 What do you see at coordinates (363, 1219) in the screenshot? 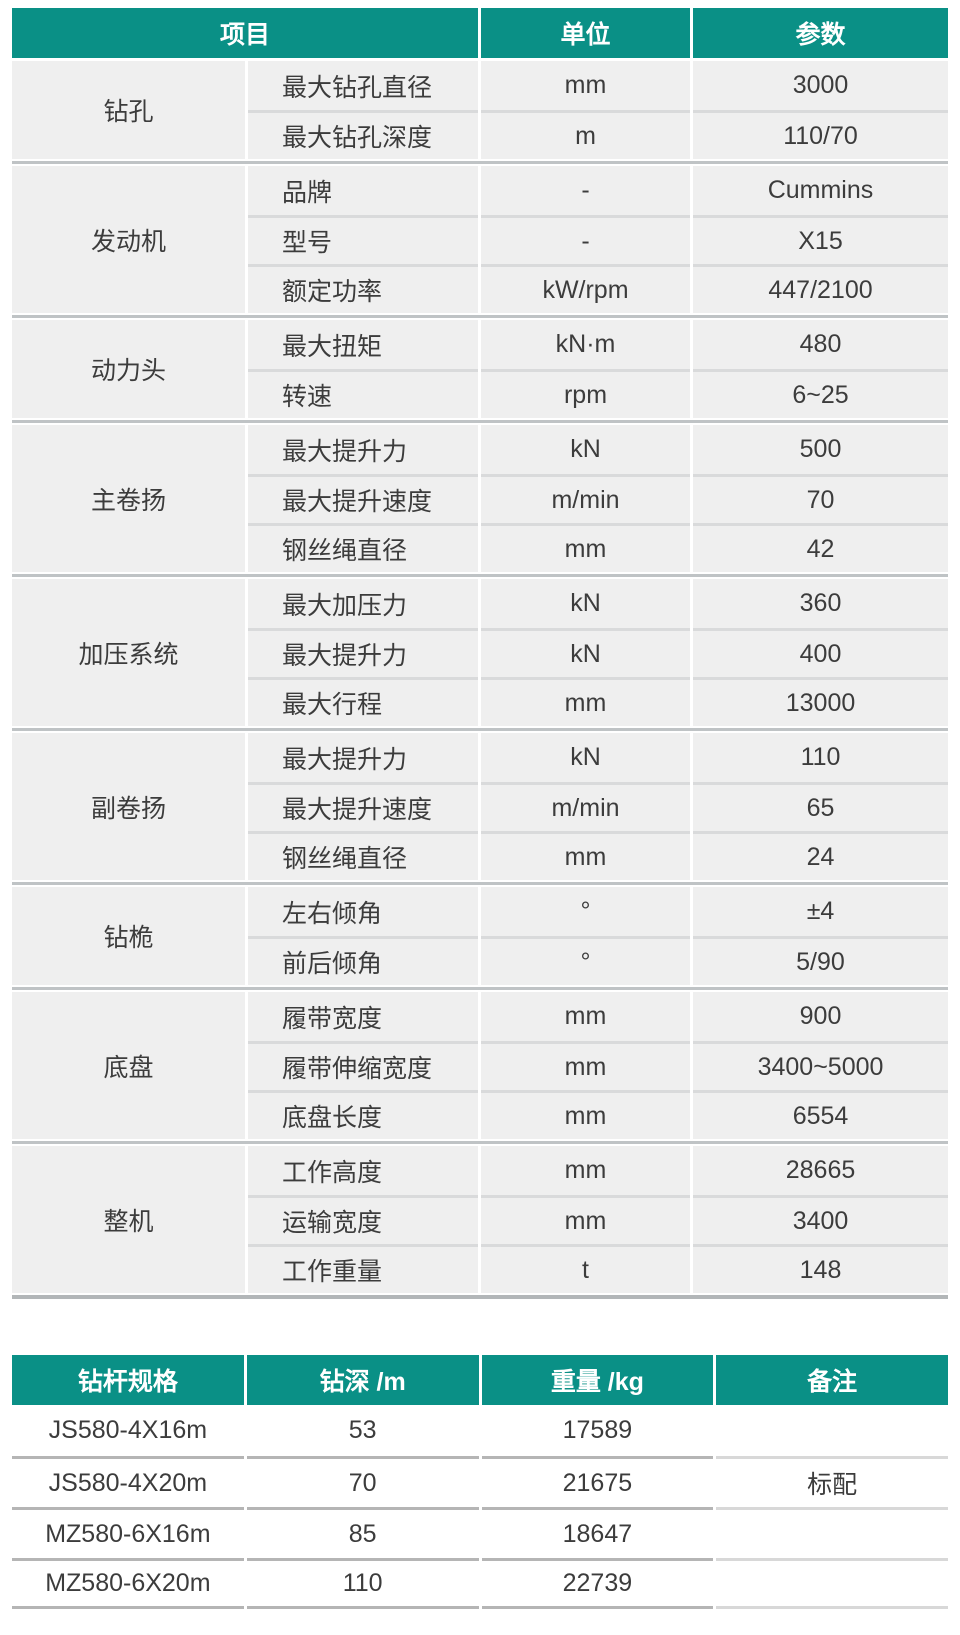
I see `spec-item-cell: 运输宽度` at bounding box center [363, 1219].